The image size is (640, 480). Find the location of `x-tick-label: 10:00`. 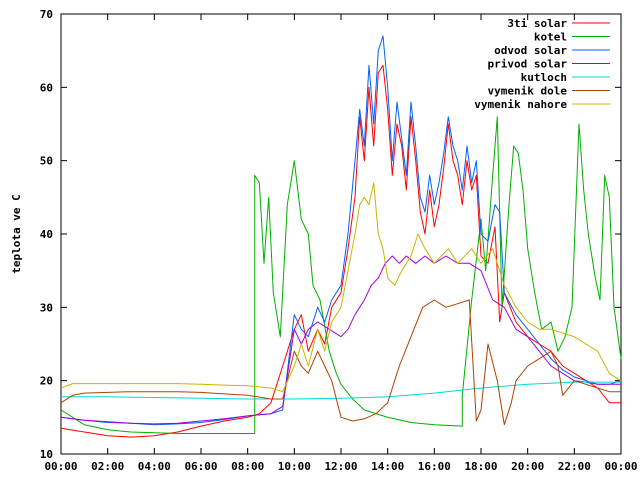

x-tick-label: 10:00 is located at coordinates (294, 466).